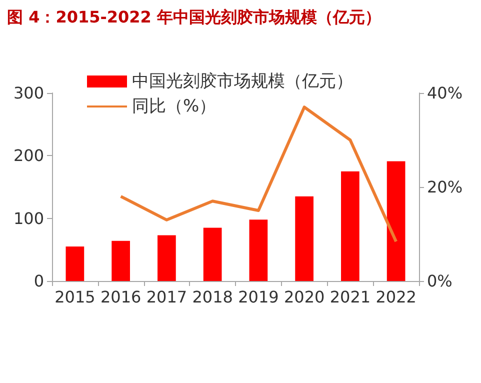  What do you see at coordinates (75, 297) in the screenshot?
I see `x-tick-label: 2015` at bounding box center [75, 297].